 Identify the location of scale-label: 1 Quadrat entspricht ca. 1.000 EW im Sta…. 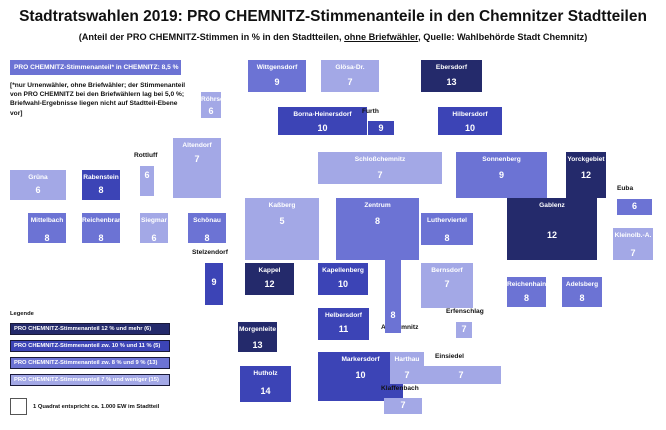
(96, 407).